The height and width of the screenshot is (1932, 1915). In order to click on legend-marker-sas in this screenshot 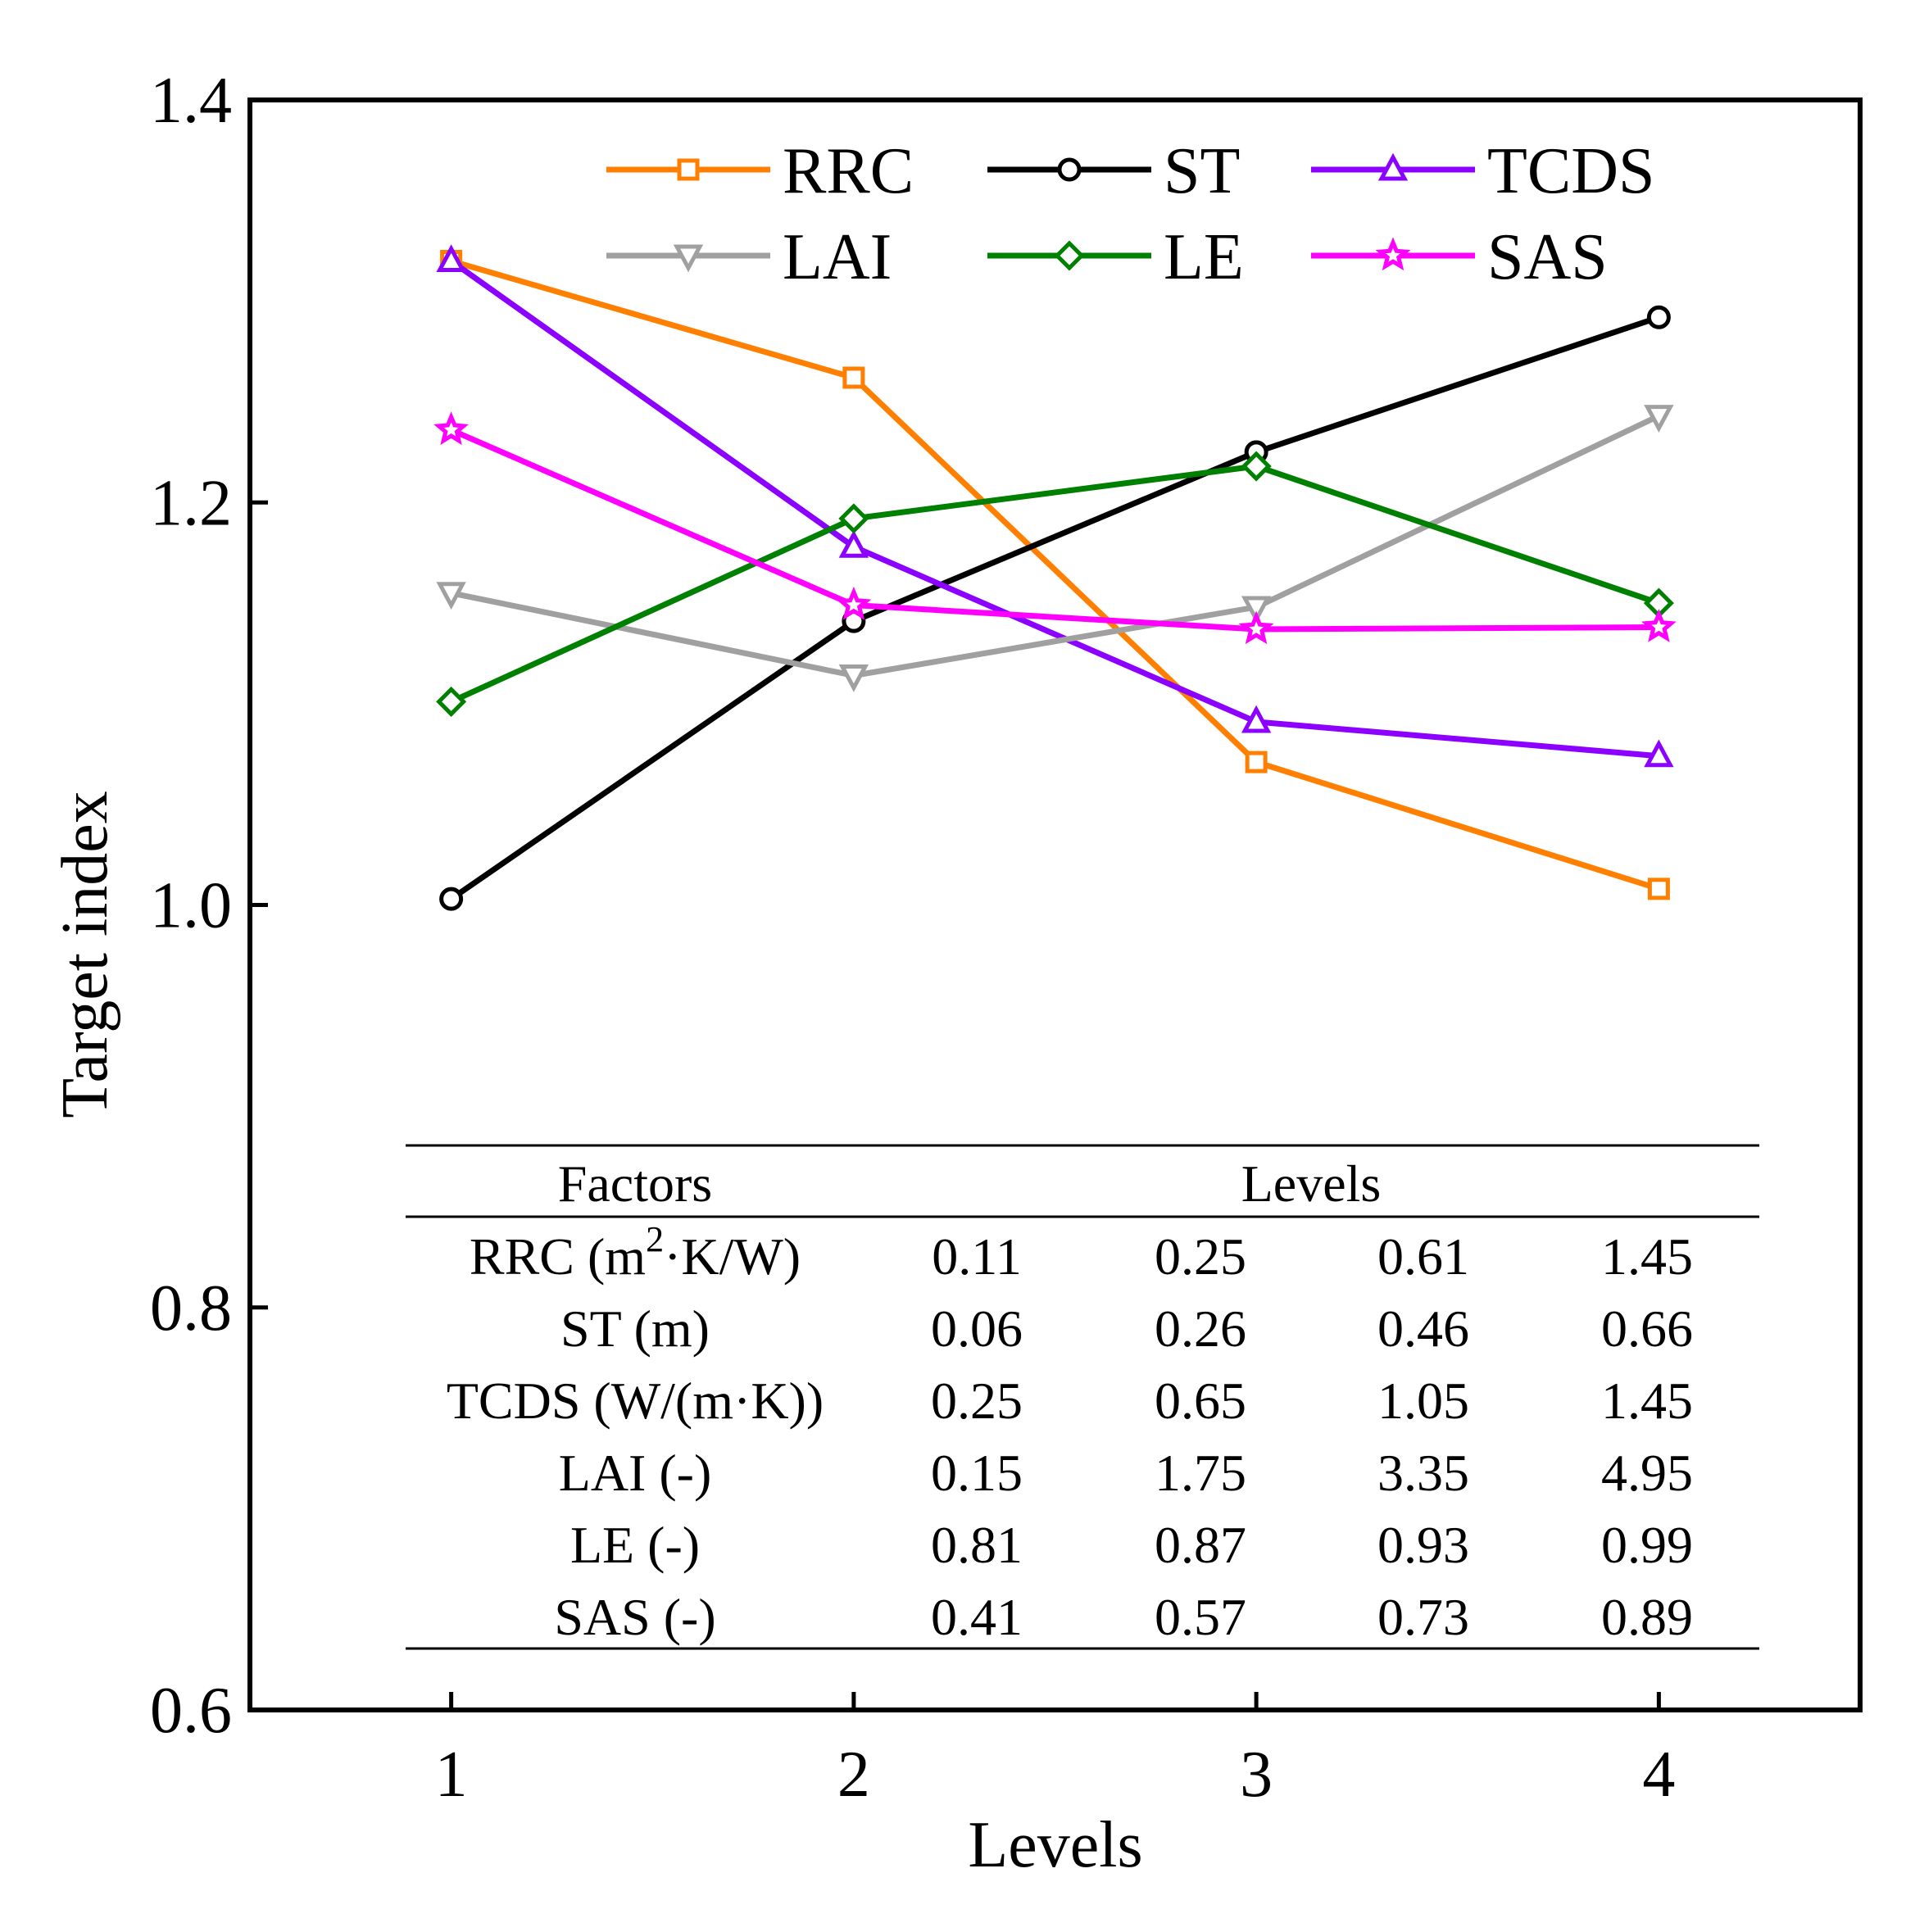, I will do `click(1393, 254)`.